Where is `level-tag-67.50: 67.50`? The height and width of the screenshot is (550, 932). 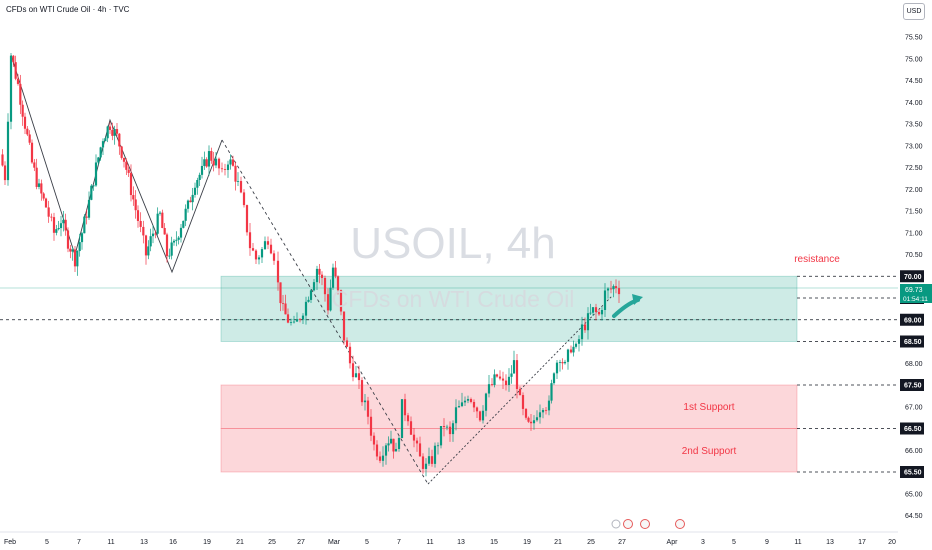 level-tag-67.50: 67.50 is located at coordinates (913, 386).